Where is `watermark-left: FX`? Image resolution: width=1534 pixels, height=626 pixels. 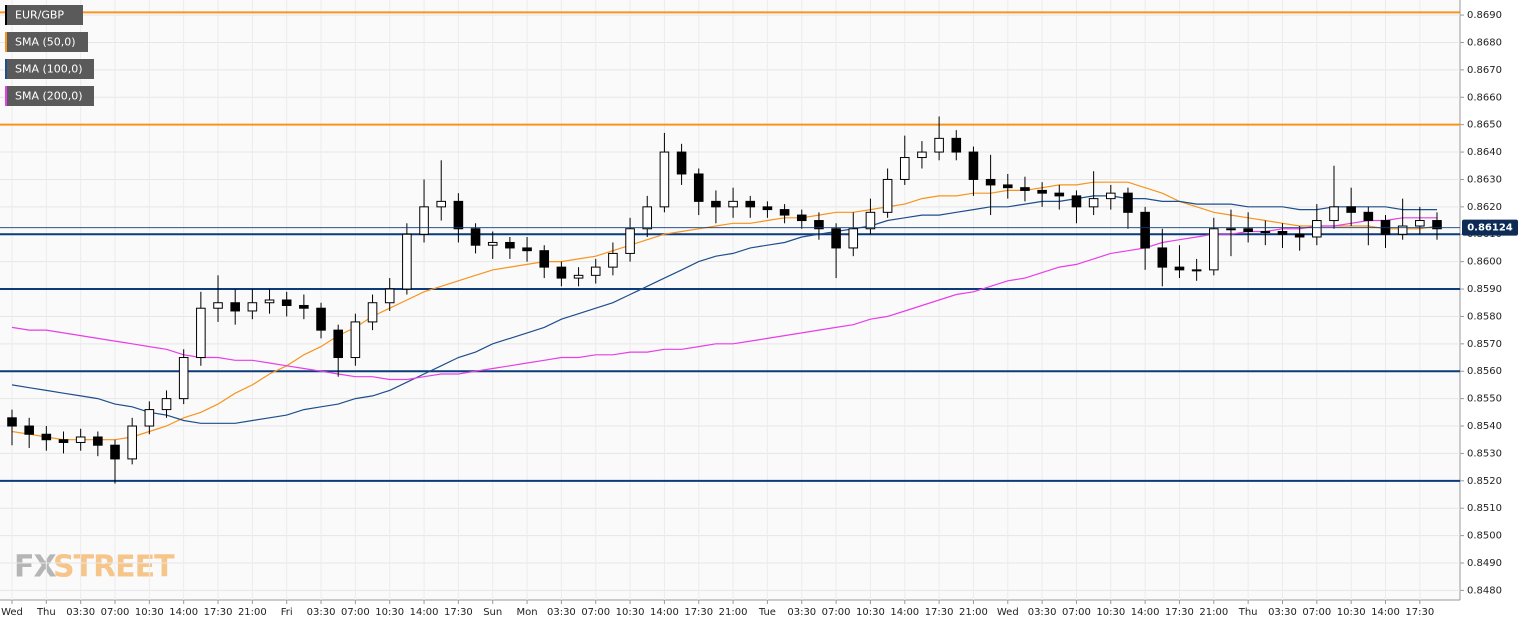
watermark-left: FX is located at coordinates (35, 567).